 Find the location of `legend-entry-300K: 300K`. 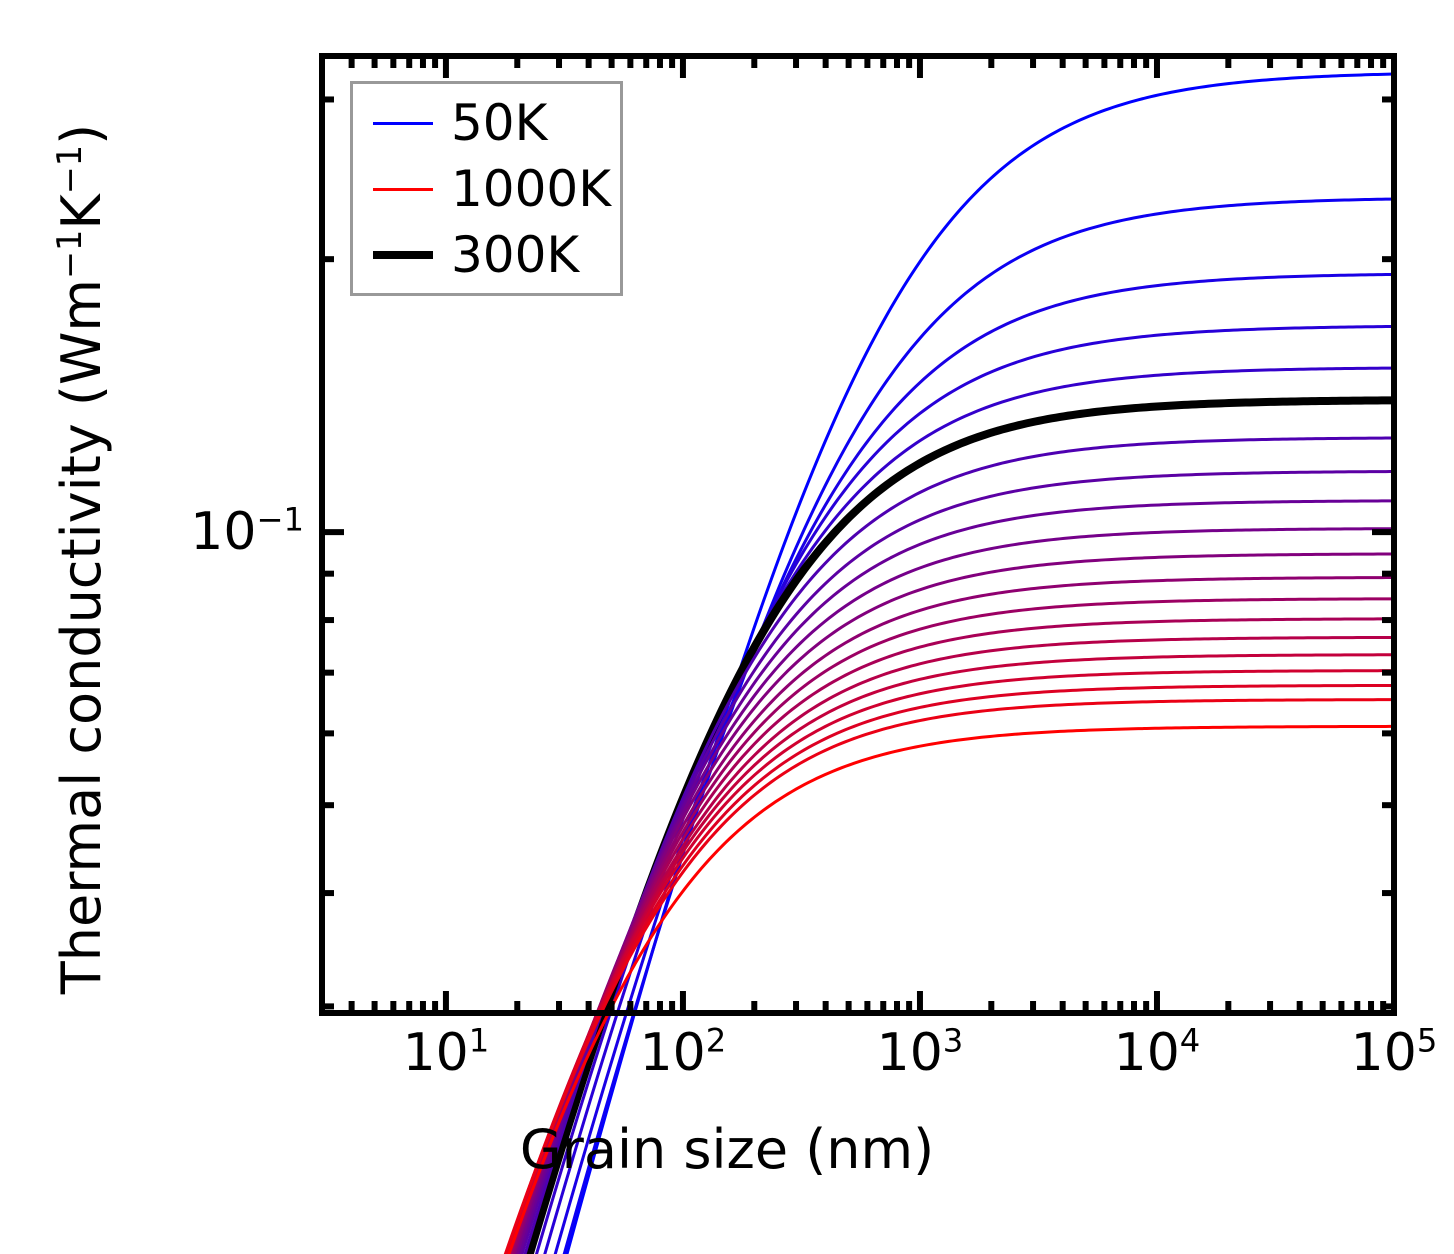

legend-entry-300K: 300K is located at coordinates (486, 255).